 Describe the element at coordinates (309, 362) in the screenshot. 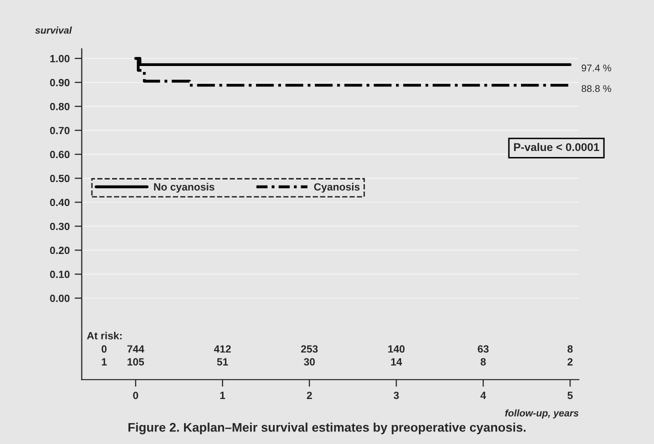

I see `annotation: 30` at that location.